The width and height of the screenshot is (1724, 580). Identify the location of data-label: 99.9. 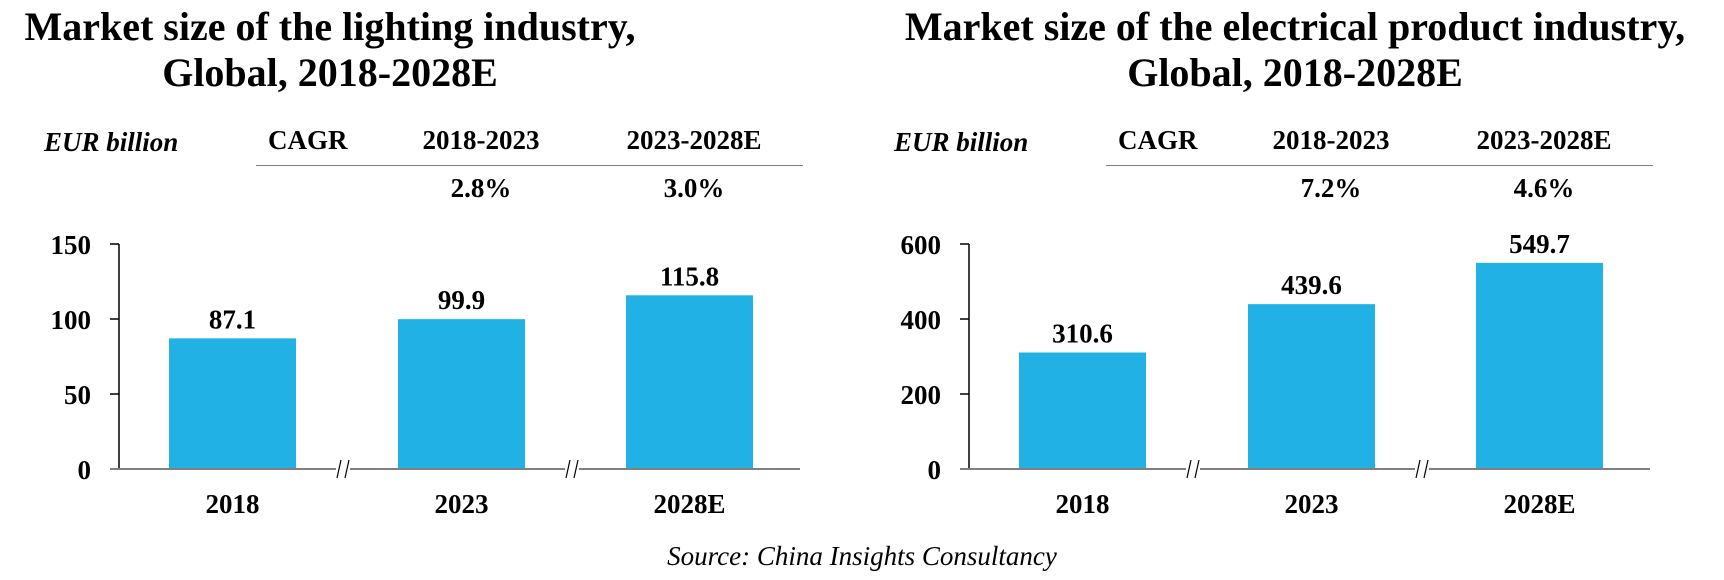
(461, 300).